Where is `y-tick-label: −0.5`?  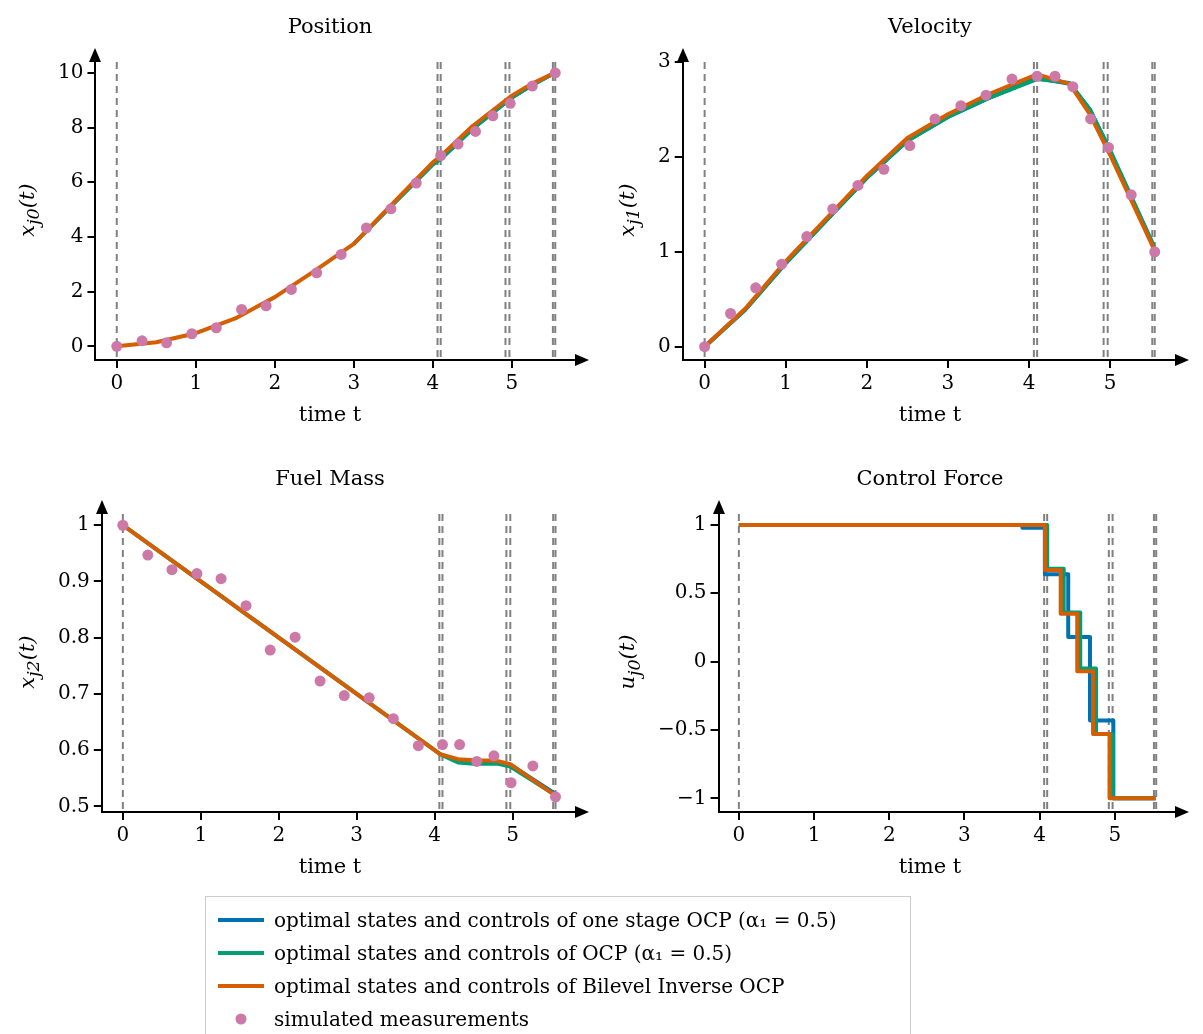 y-tick-label: −0.5 is located at coordinates (682, 728).